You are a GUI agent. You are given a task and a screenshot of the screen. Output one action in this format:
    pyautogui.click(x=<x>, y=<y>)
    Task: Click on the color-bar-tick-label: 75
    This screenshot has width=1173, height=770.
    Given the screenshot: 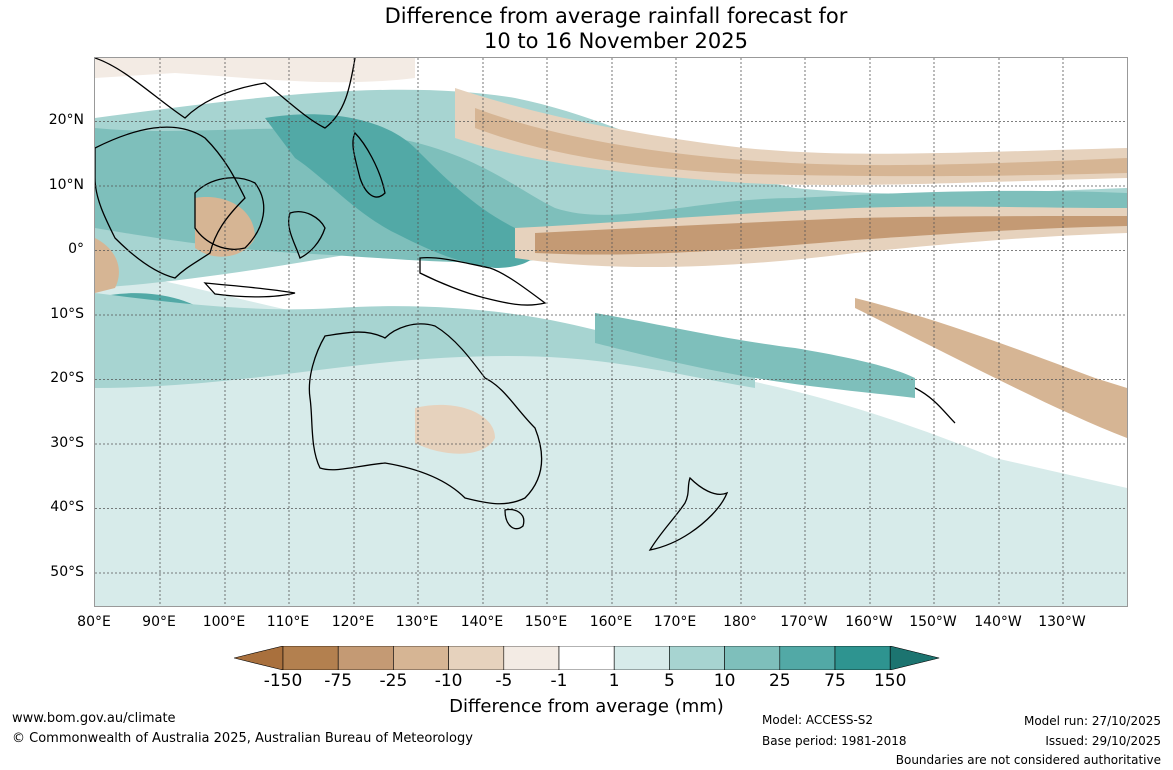 What is the action you would take?
    pyautogui.click(x=835, y=681)
    